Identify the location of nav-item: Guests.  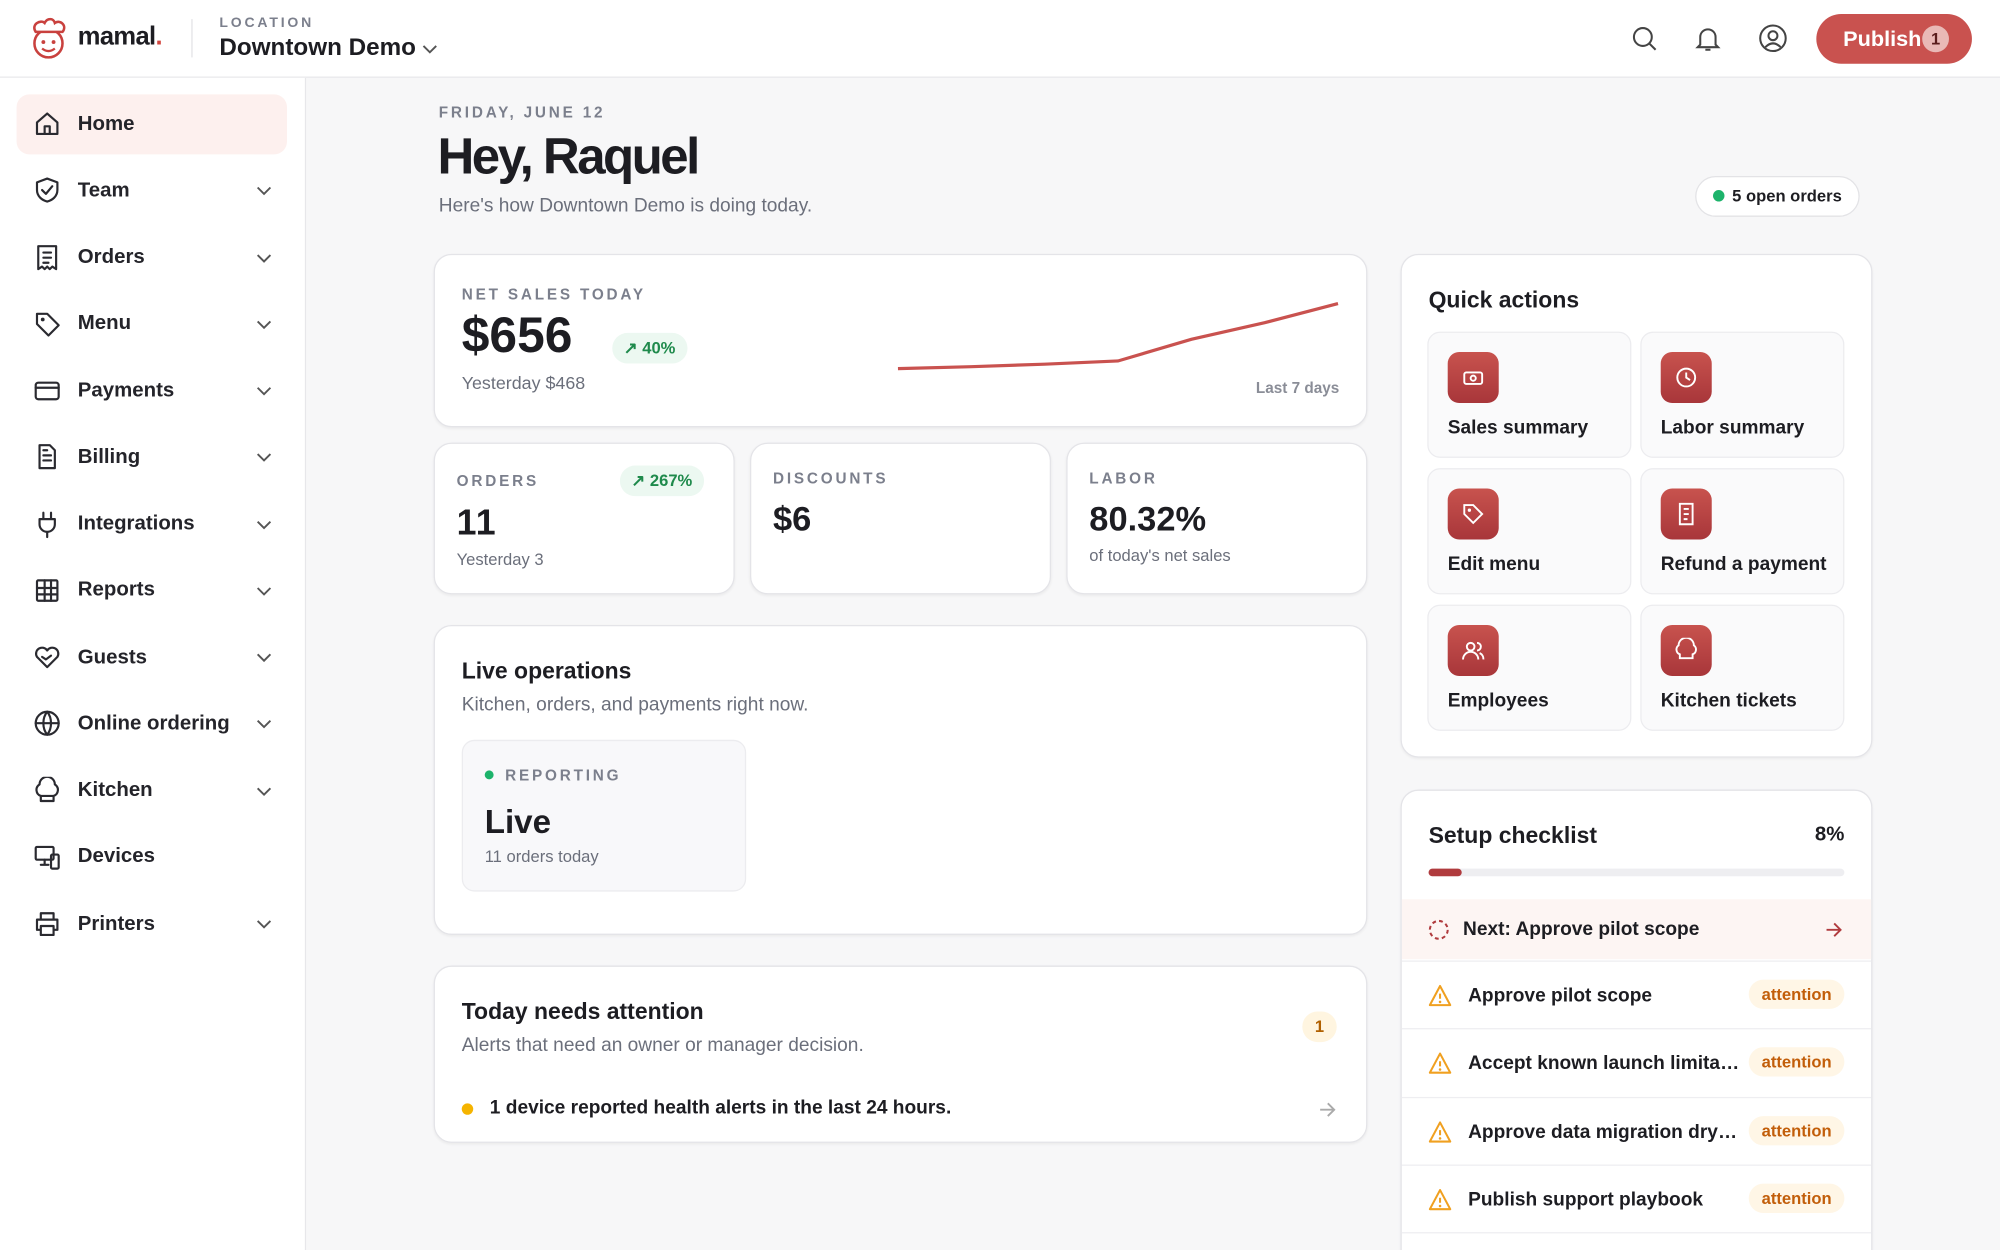
(152, 658).